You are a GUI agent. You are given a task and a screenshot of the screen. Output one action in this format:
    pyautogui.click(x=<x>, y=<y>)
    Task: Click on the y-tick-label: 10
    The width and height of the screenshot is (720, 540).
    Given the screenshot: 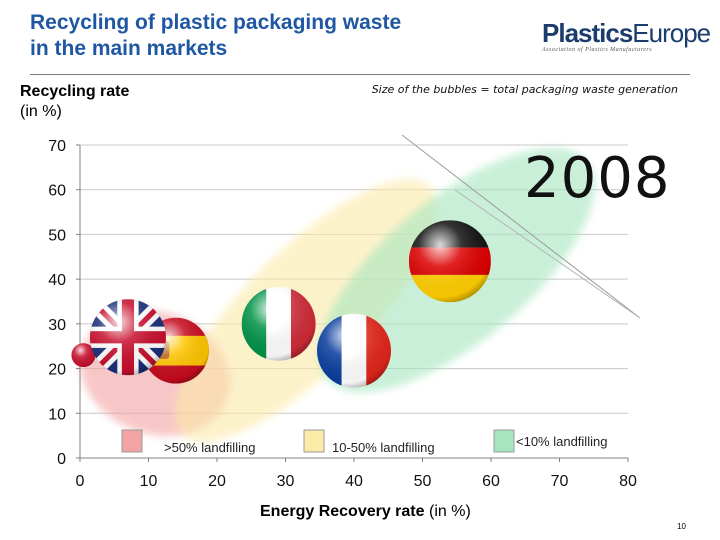 What is the action you would take?
    pyautogui.click(x=57, y=414)
    